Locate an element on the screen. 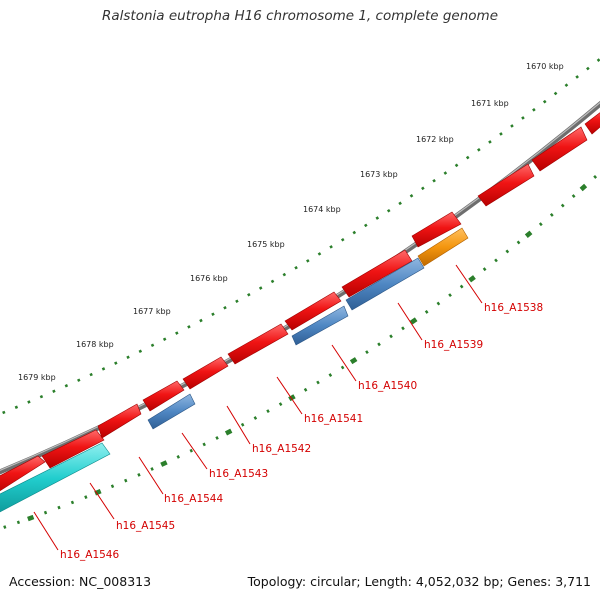 The height and width of the screenshot is (600, 600). accession-text: Accession: NC_008313 is located at coordinates (80, 581).